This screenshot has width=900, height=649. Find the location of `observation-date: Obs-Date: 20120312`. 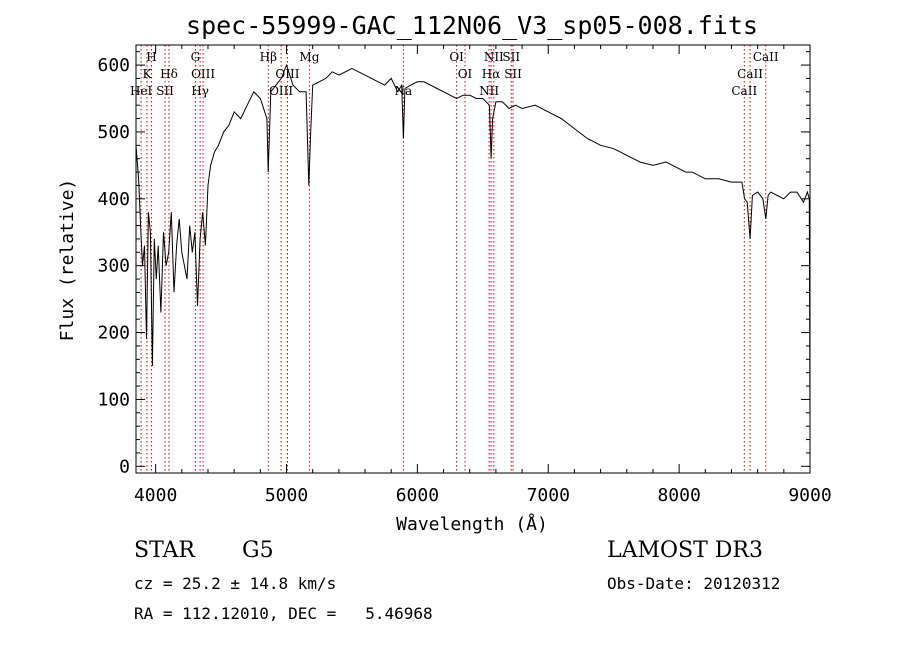

observation-date: Obs-Date: 20120312 is located at coordinates (694, 583).